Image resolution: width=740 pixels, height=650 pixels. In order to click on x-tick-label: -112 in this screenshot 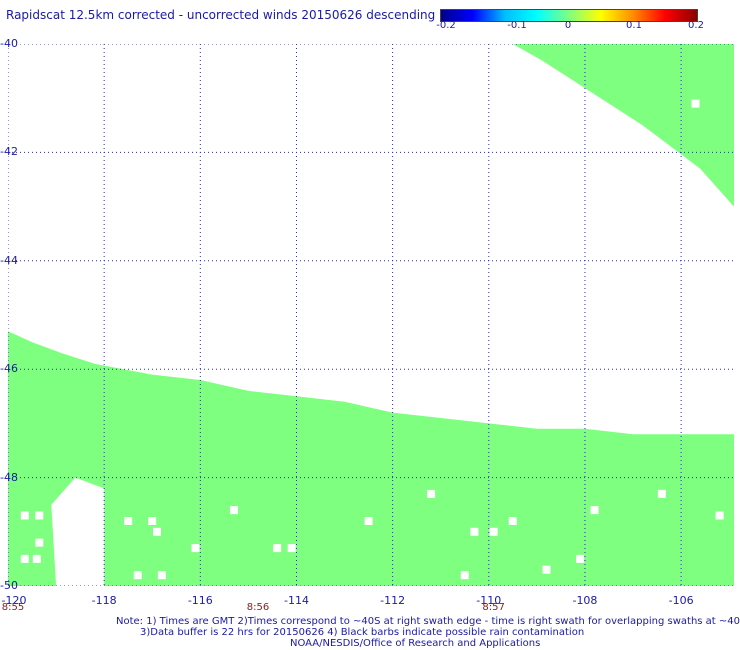, I will do `click(393, 600)`.